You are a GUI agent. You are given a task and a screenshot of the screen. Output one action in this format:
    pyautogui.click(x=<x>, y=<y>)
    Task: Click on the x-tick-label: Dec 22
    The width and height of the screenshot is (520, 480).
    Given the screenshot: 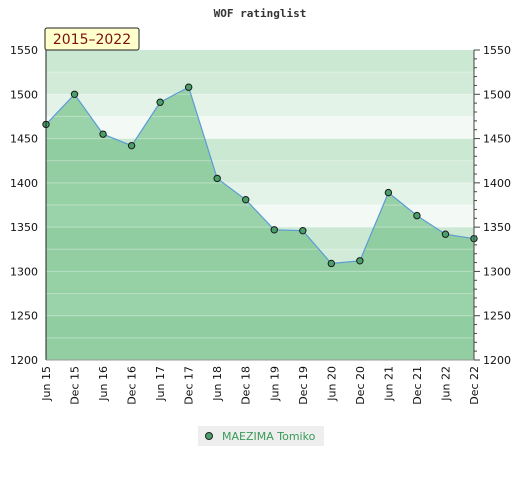 What is the action you would take?
    pyautogui.click(x=474, y=385)
    